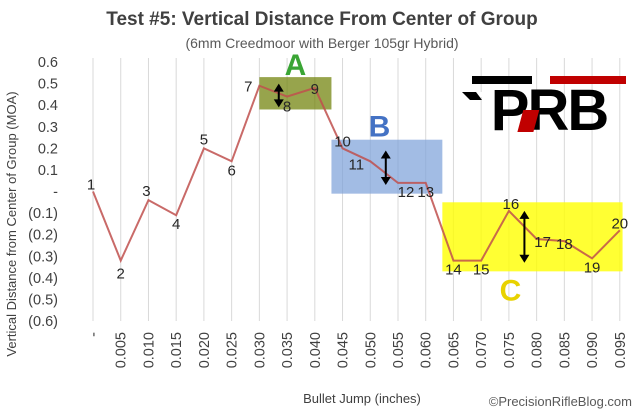 The width and height of the screenshot is (640, 414). Describe the element at coordinates (406, 192) in the screenshot. I see `point-label-12: 12` at that location.